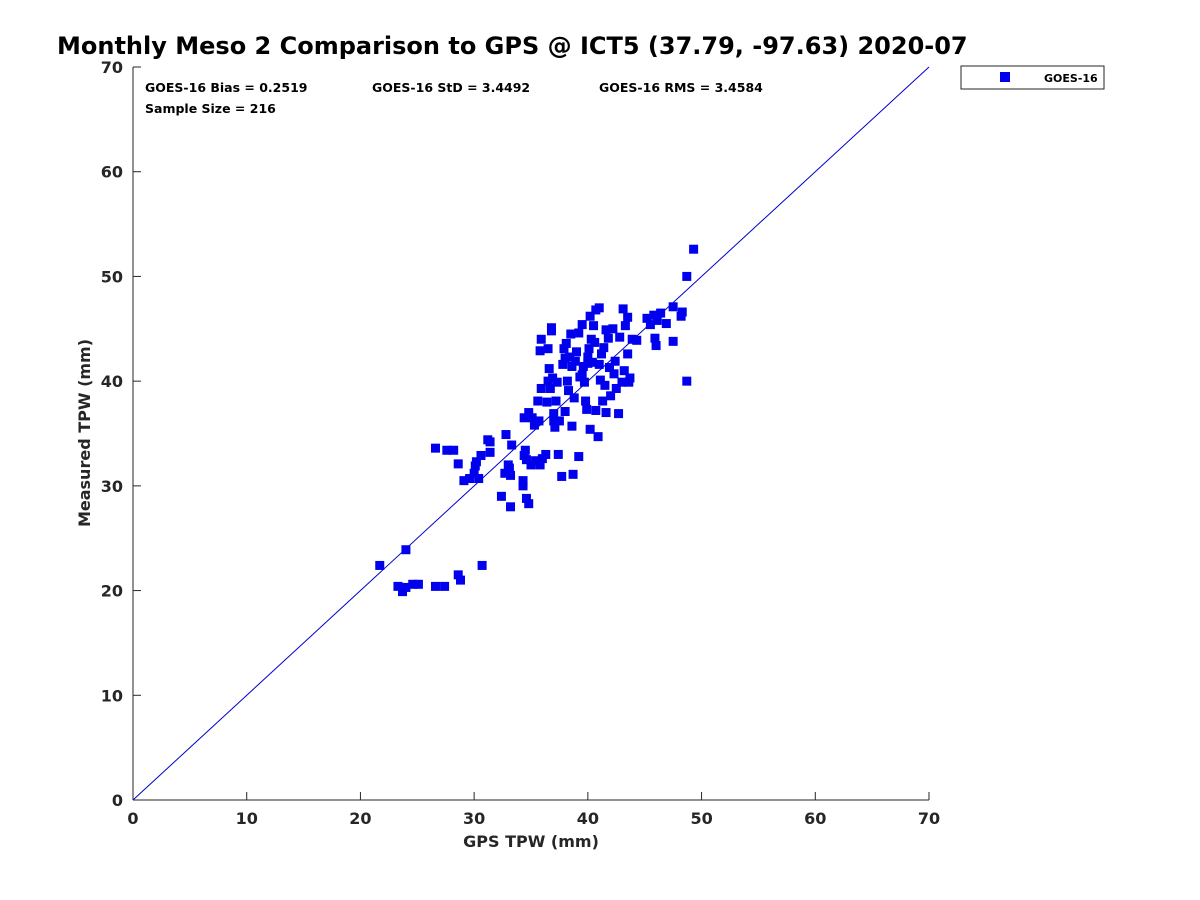  What do you see at coordinates (1071, 78) in the screenshot?
I see `legend-label-goes16: GOES-16` at bounding box center [1071, 78].